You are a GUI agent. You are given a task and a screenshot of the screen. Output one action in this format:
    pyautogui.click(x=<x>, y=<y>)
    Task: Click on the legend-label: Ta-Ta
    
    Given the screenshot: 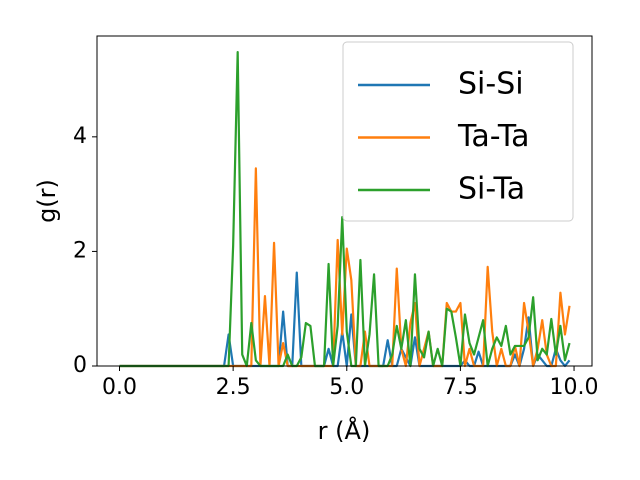 What is the action you would take?
    pyautogui.click(x=493, y=136)
    